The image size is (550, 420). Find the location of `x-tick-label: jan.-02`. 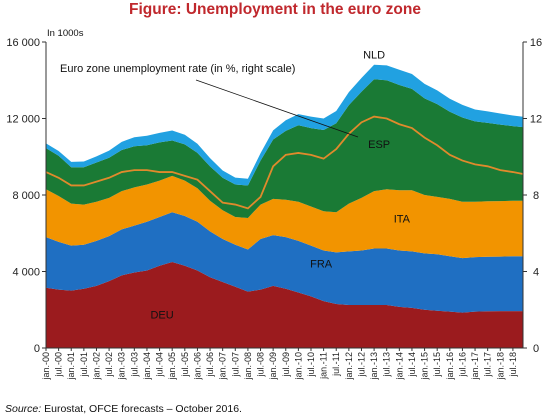

x-tick-label: jan.-02 is located at coordinates (96, 366).